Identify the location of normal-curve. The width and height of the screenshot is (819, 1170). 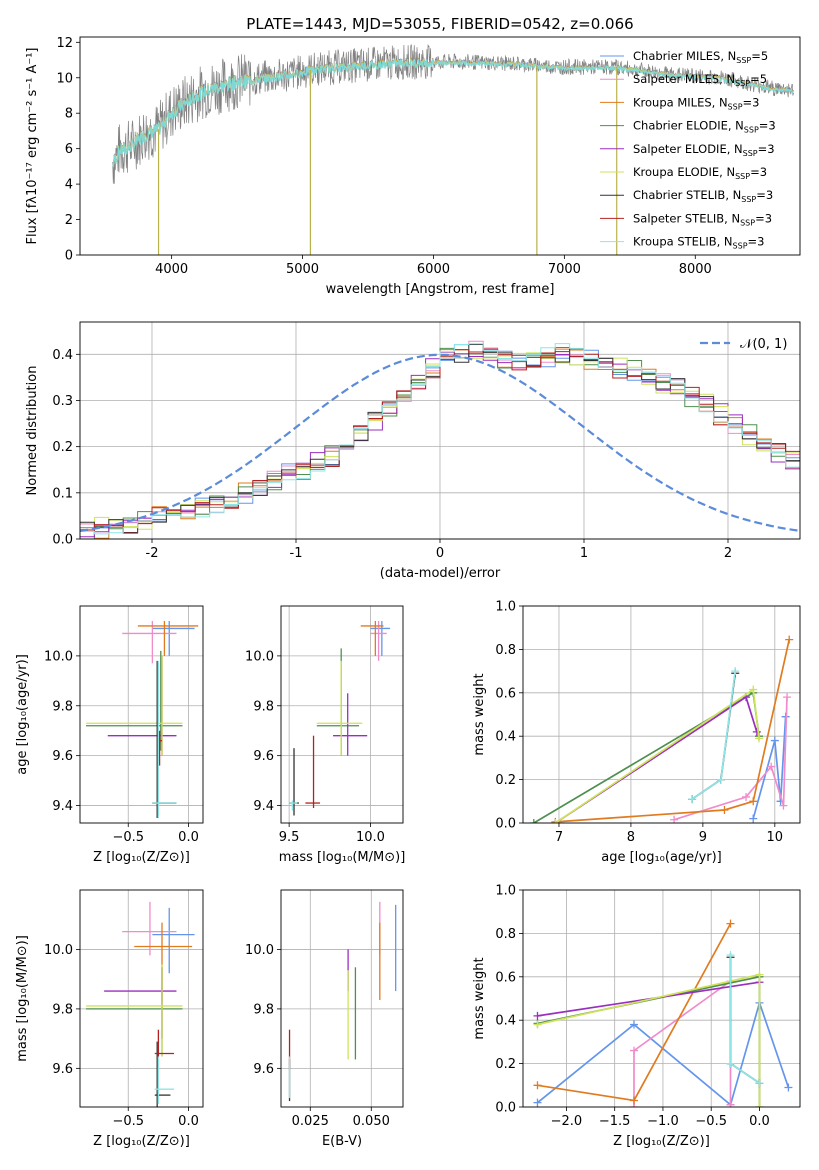
(440, 442).